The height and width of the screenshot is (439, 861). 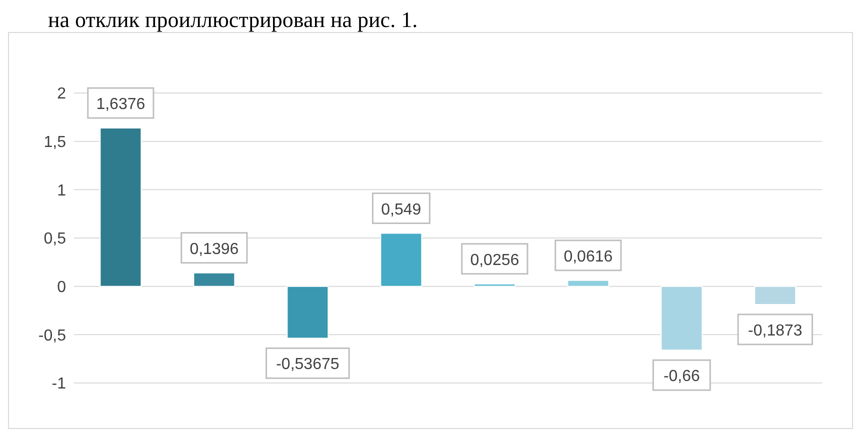 What do you see at coordinates (214, 249) in the screenshot?
I see `data-label: 0,1396` at bounding box center [214, 249].